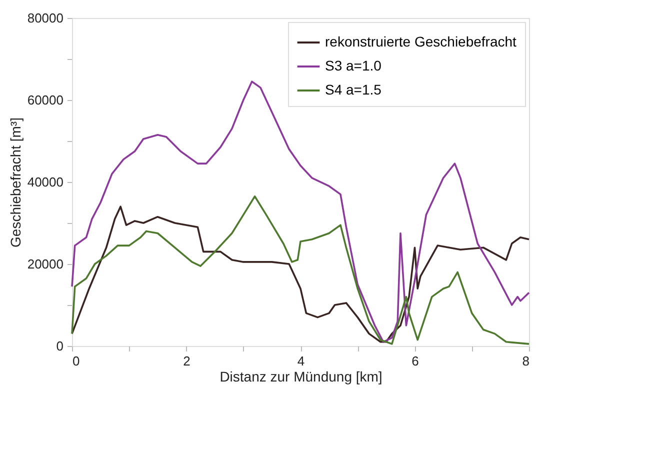 The width and height of the screenshot is (664, 468). I want to click on x-tick-label: 4, so click(301, 361).